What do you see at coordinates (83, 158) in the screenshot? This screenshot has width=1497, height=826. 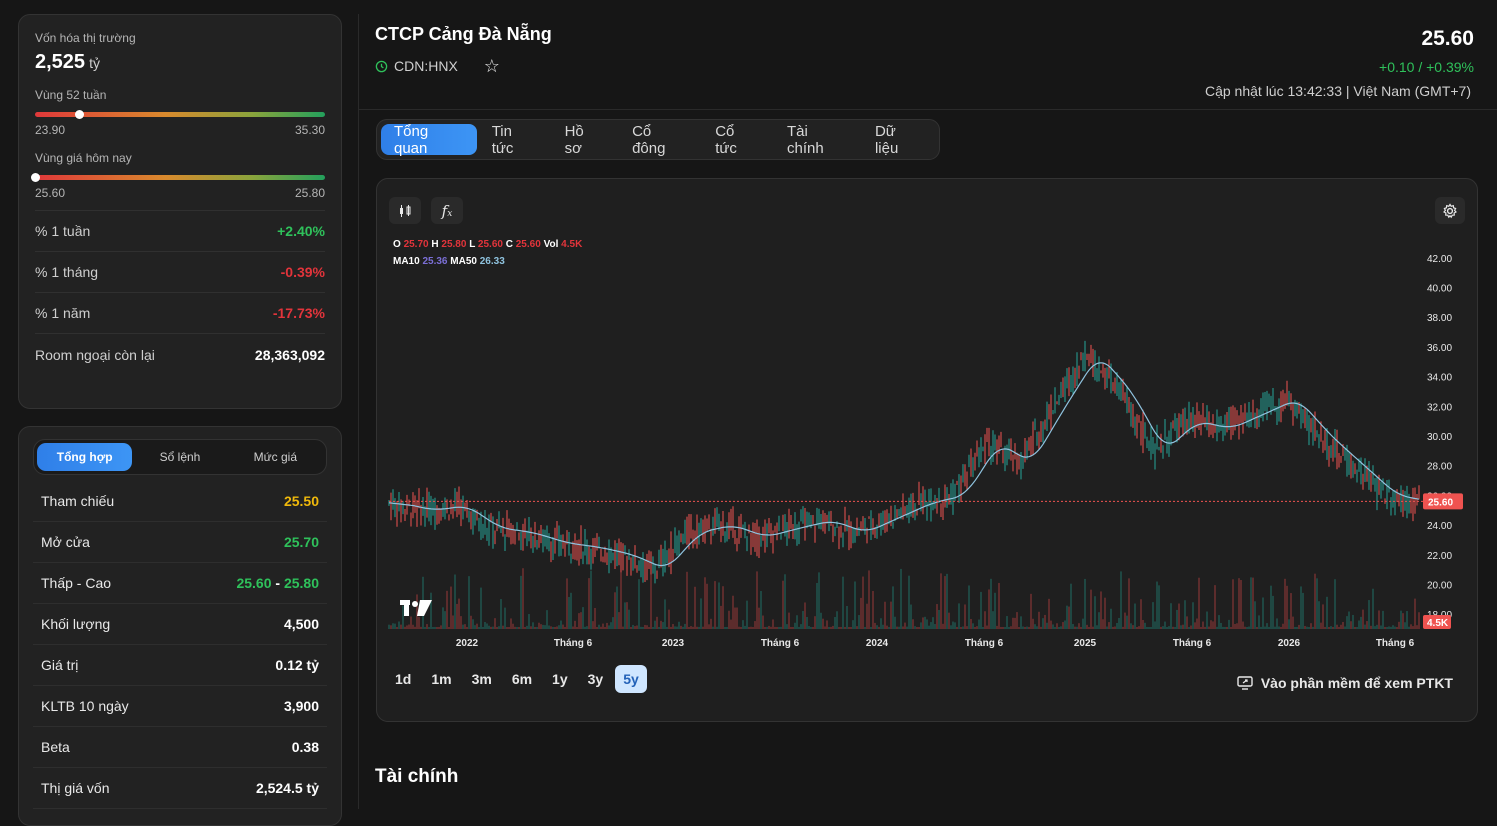 I see `range-today-label: Vùng giá hôm nay` at bounding box center [83, 158].